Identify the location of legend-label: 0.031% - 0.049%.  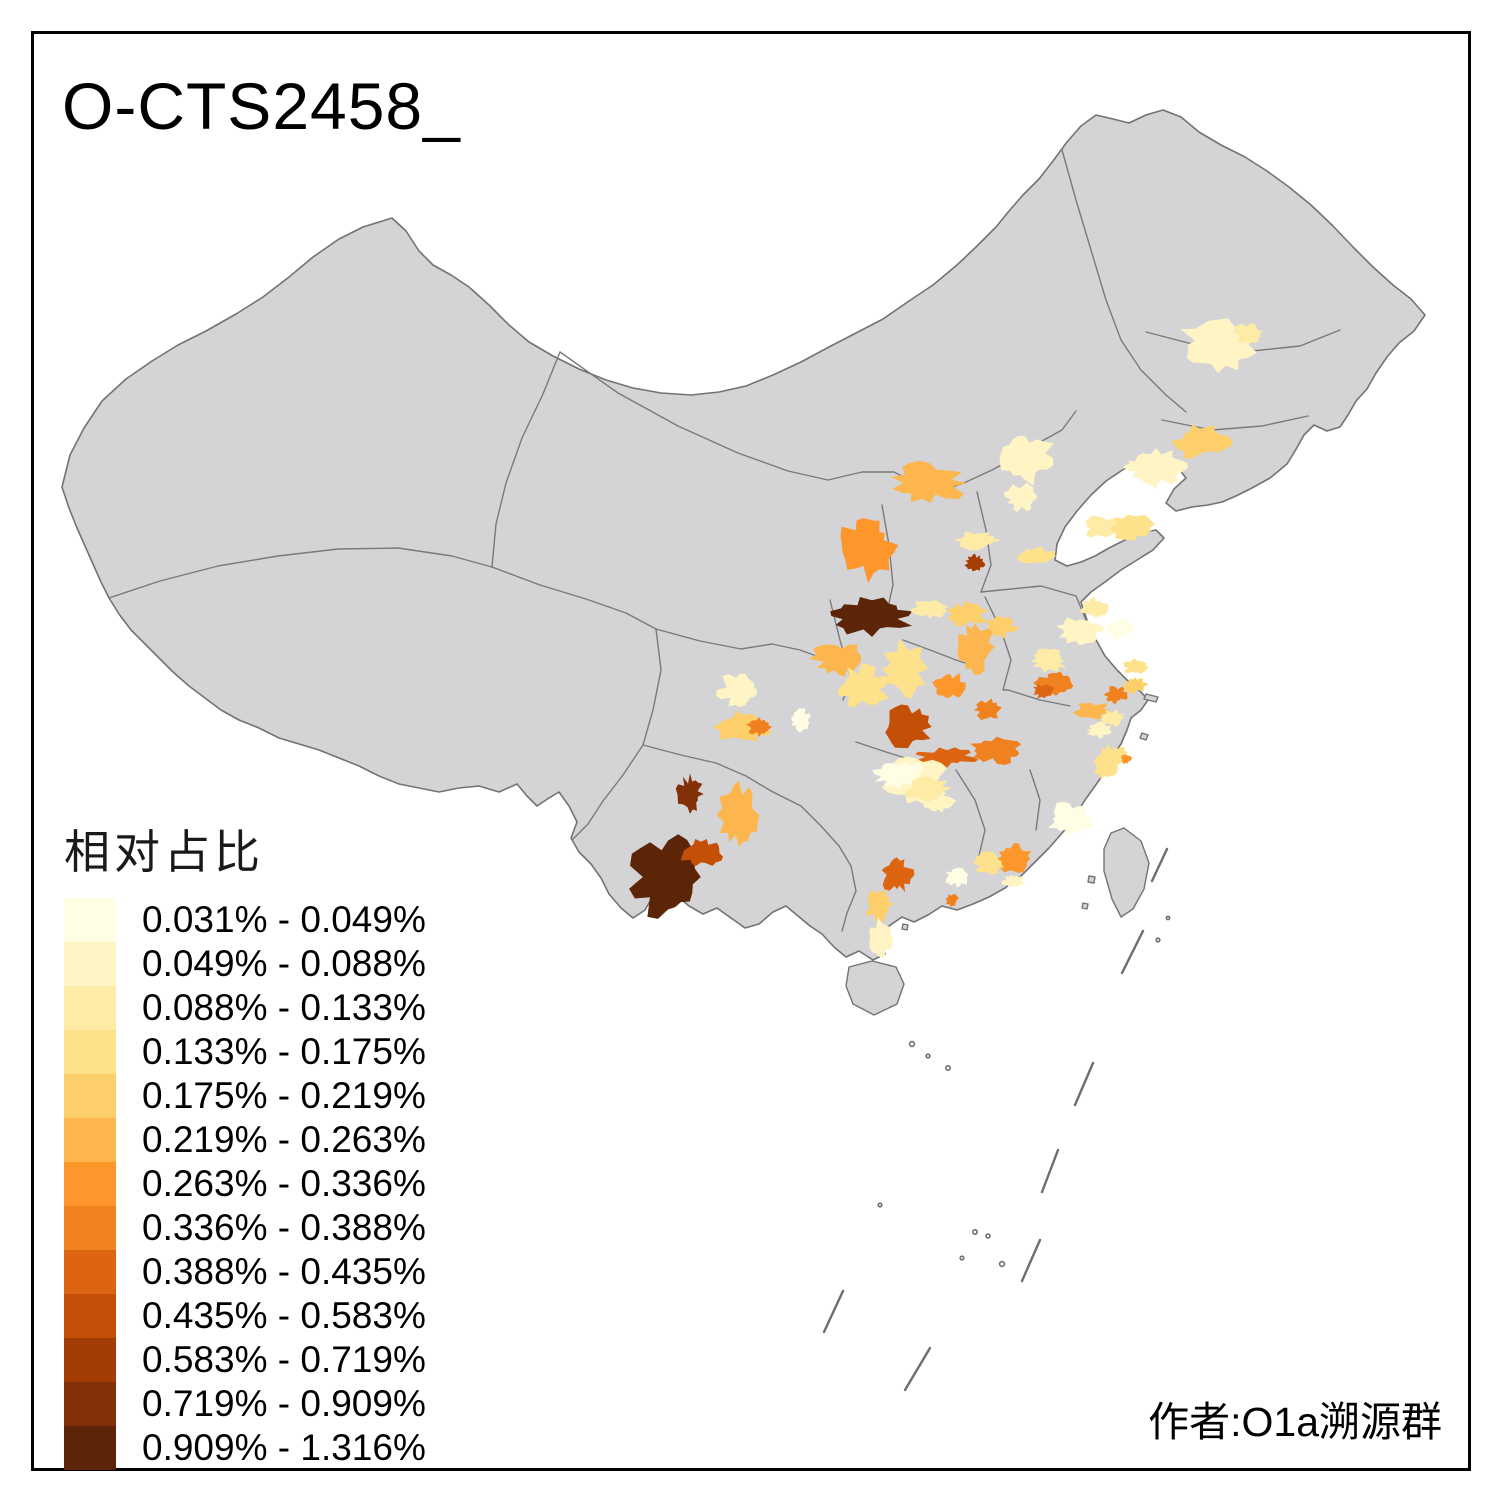
(284, 919).